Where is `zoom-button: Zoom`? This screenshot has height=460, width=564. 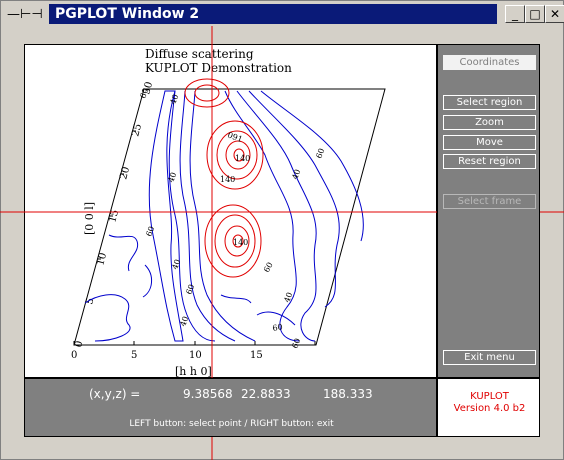
zoom-button: Zoom is located at coordinates (489, 122).